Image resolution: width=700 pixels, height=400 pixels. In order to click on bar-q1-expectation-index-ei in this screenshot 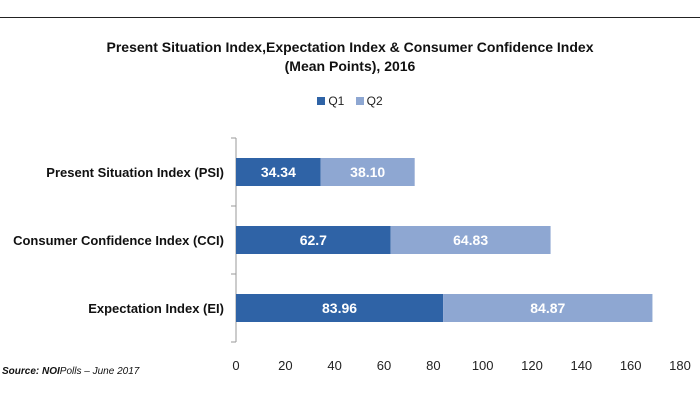, I will do `click(340, 308)`.